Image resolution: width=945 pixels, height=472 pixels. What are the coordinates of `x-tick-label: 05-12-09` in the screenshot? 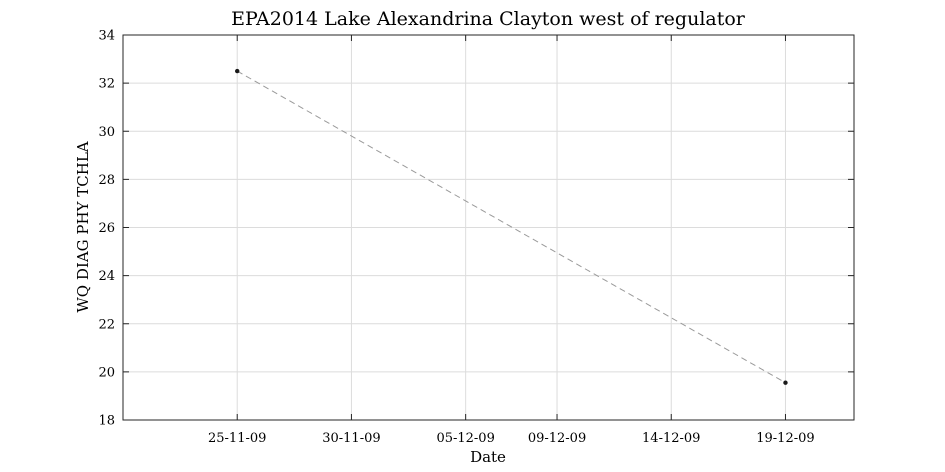 It's located at (465, 438).